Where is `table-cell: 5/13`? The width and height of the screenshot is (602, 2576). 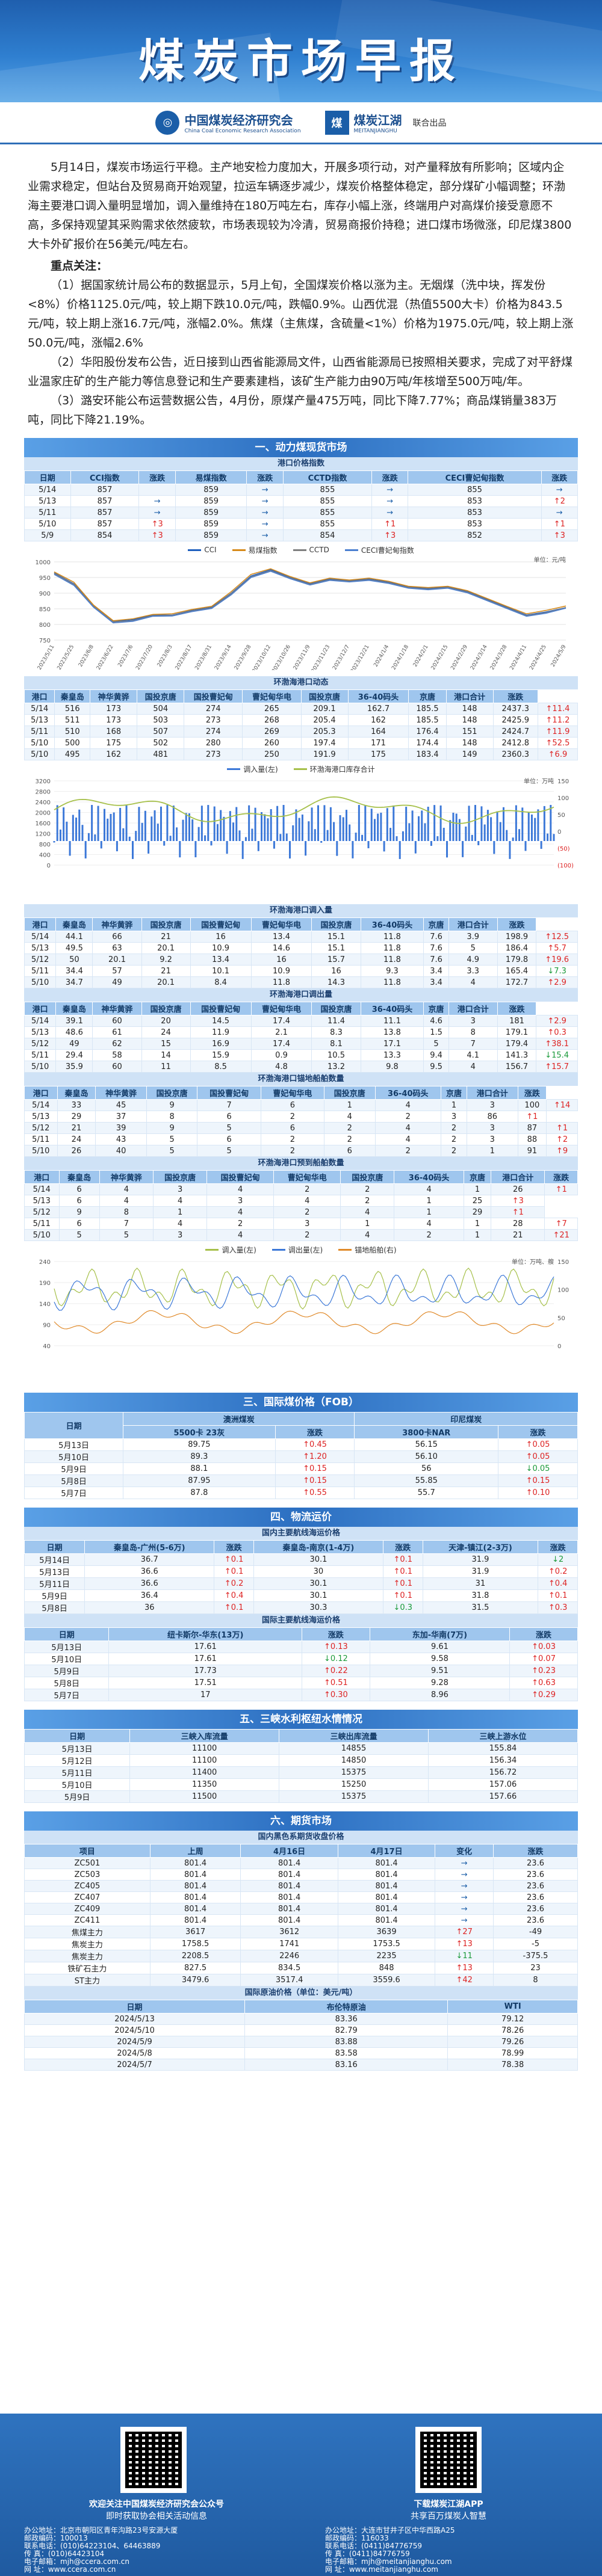
table-cell: 5/13 is located at coordinates (41, 1117).